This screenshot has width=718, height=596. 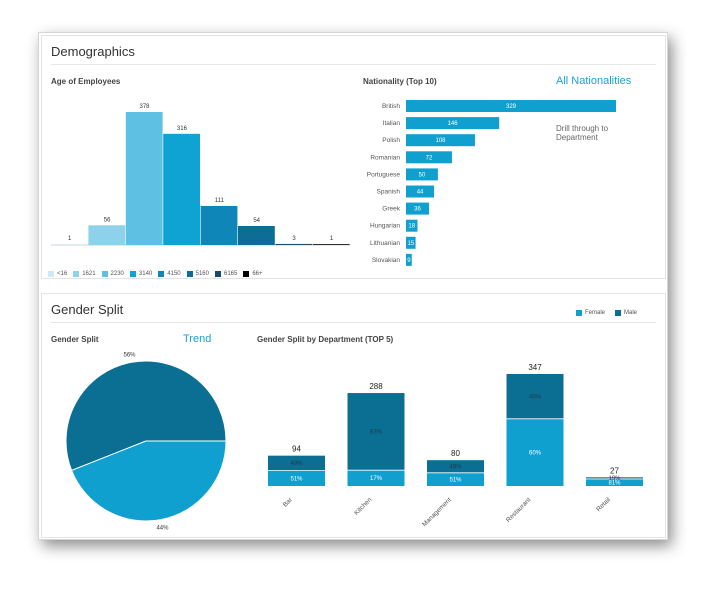 I want to click on age-legend-item: 4150, so click(x=169, y=274).